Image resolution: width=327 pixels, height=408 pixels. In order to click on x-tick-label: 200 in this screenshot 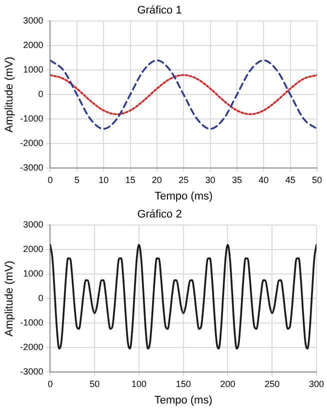, I will do `click(228, 383)`.